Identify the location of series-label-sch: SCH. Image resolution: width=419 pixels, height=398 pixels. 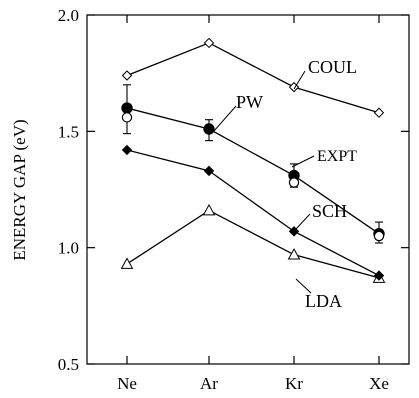
(329, 211).